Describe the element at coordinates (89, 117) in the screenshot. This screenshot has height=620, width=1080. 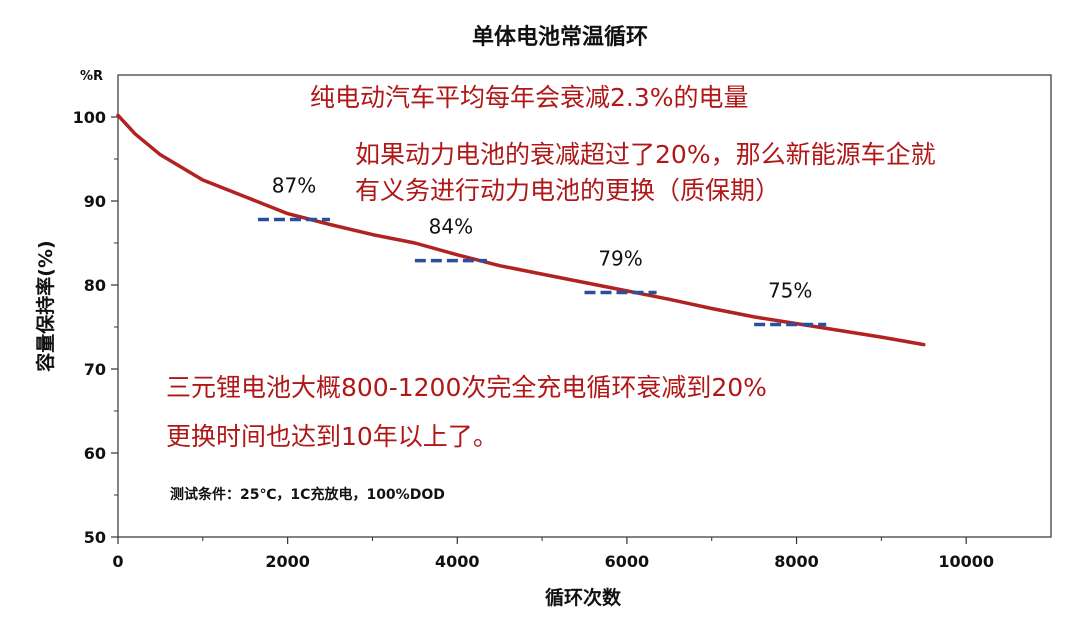
I see `y-tick-label: 100` at that location.